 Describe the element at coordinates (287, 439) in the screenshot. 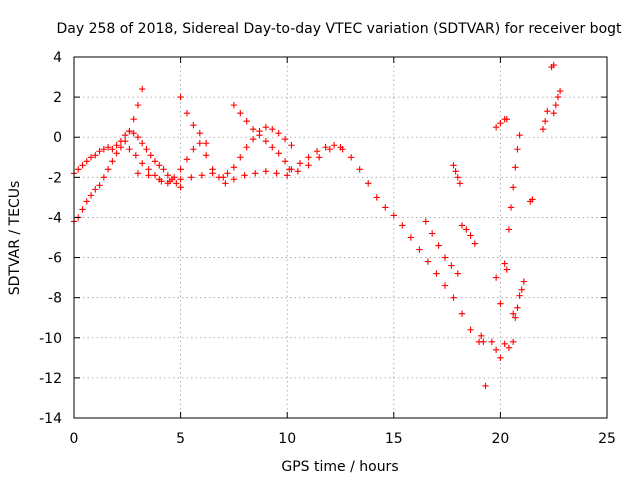

I see `x-tick-label: 10` at that location.